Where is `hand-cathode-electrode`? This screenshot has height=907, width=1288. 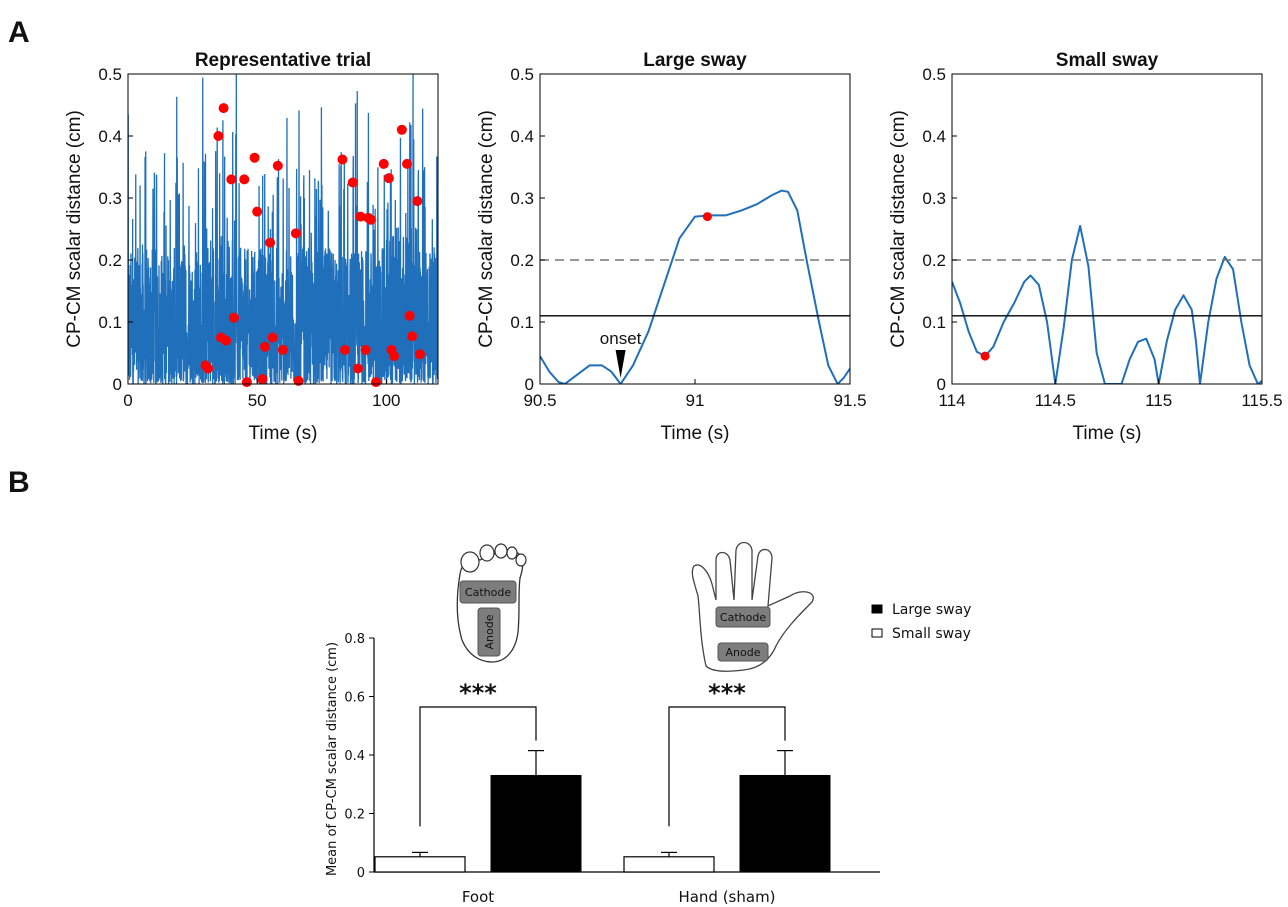
hand-cathode-electrode is located at coordinates (743, 617).